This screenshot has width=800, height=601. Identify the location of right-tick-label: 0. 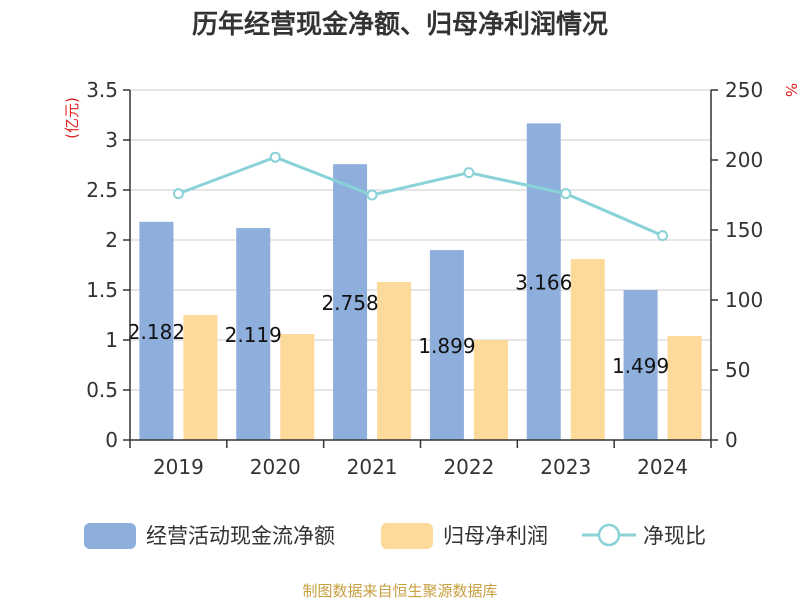
(731, 440).